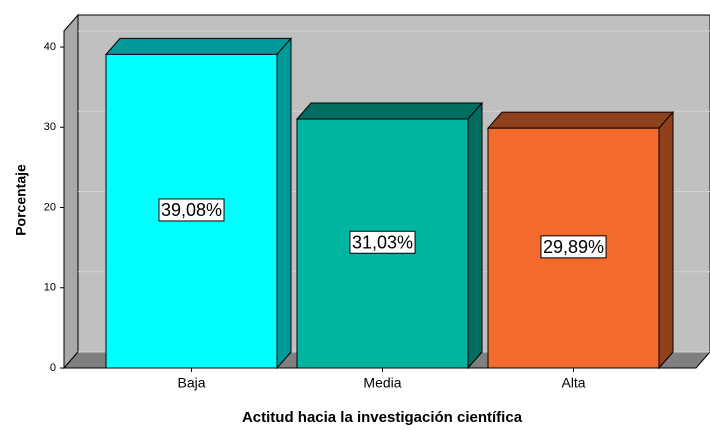 The image size is (710, 430). I want to click on y-tick-label: 0, so click(53, 368).